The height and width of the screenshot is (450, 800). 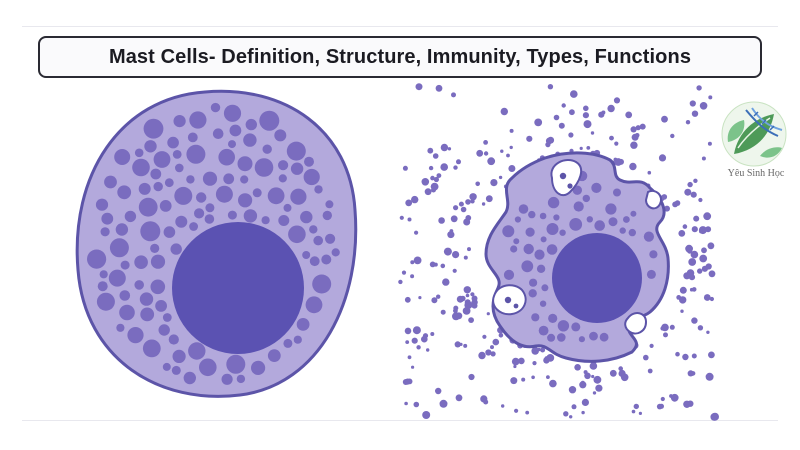 What do you see at coordinates (400, 26) in the screenshot?
I see `top-divider` at bounding box center [400, 26].